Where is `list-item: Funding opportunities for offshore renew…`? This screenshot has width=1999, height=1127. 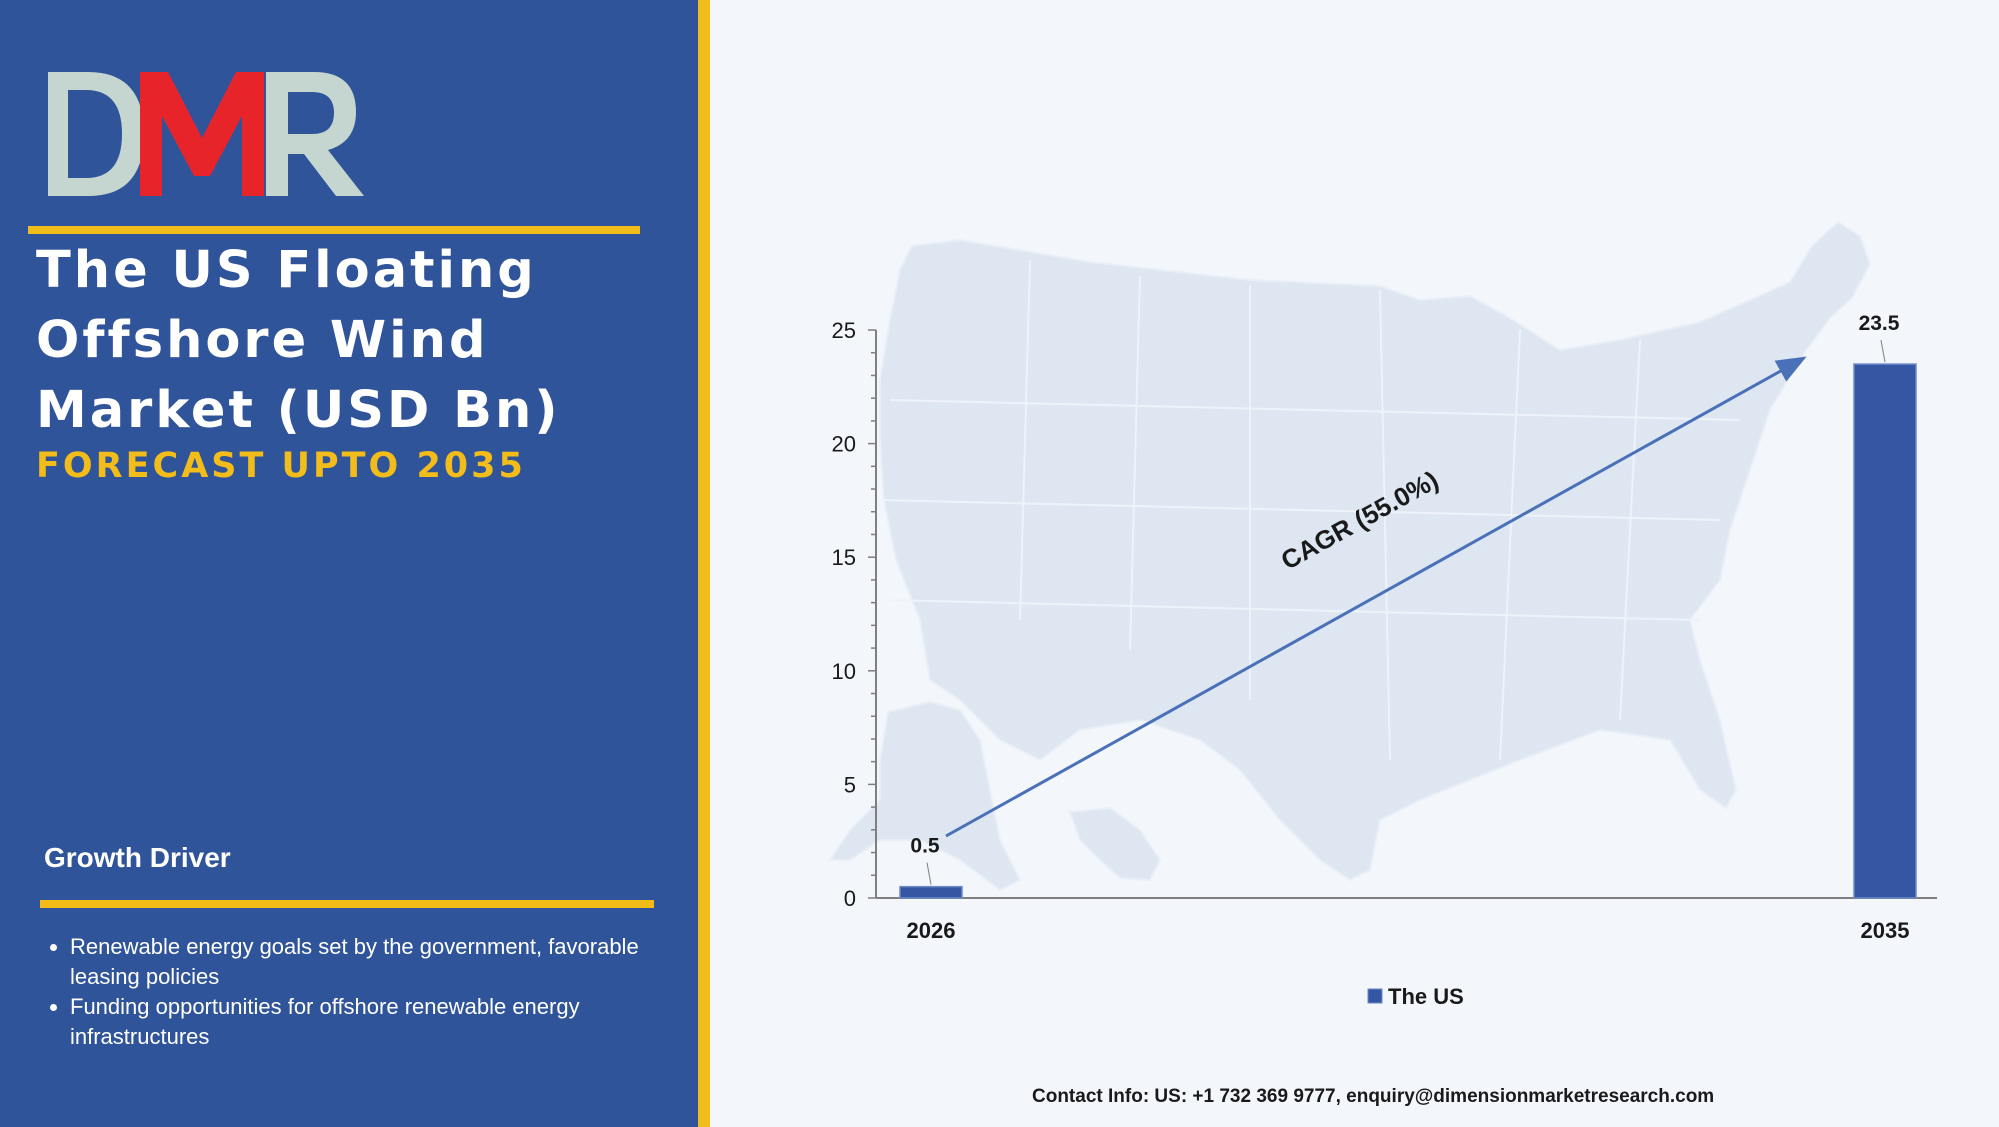 list-item: Funding opportunities for offshore renew… is located at coordinates (370, 1022).